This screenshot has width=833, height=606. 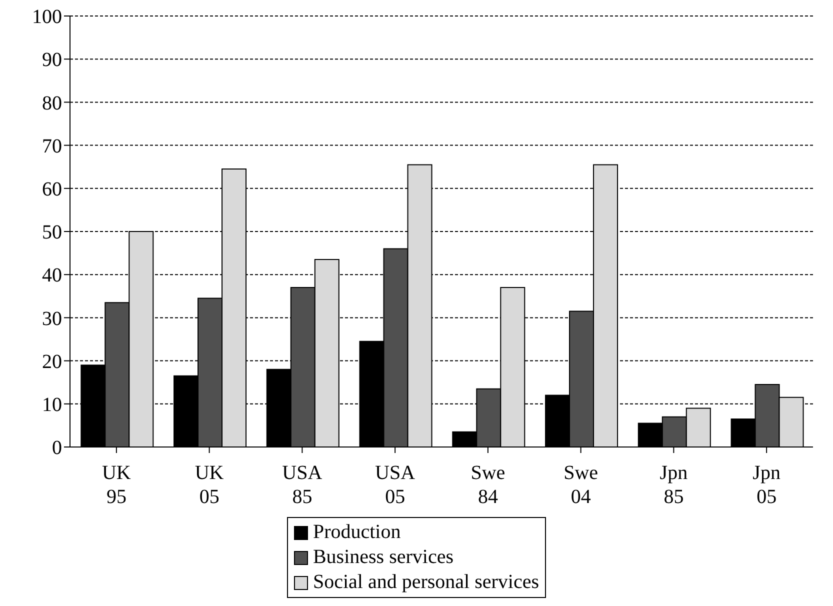 I want to click on y-tick-label: 50, so click(x=52, y=233).